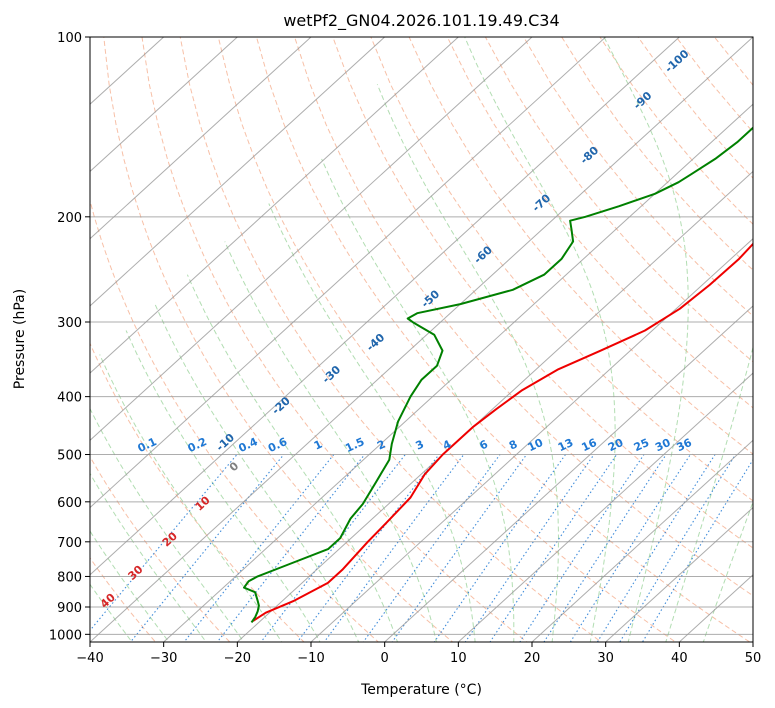 Image resolution: width=775 pixels, height=708 pixels. Describe the element at coordinates (163, 658) in the screenshot. I see `x-tick-label: −30` at that location.